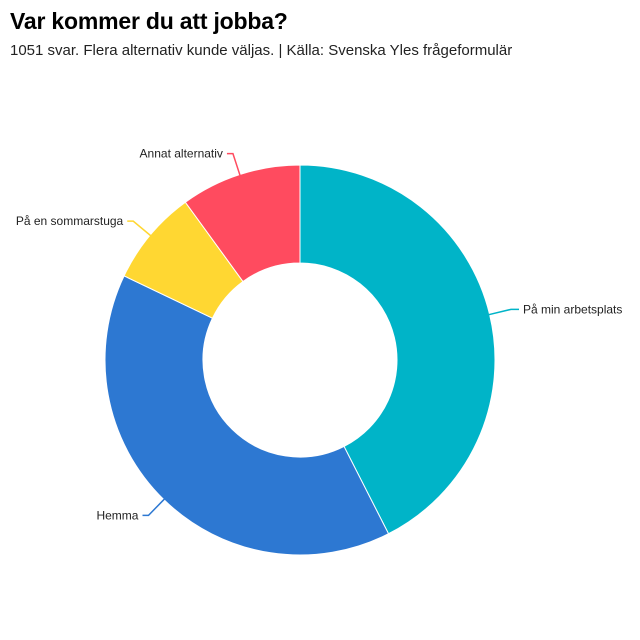 The height and width of the screenshot is (640, 640). I want to click on slice-label: På min arbetsplats, so click(572, 309).